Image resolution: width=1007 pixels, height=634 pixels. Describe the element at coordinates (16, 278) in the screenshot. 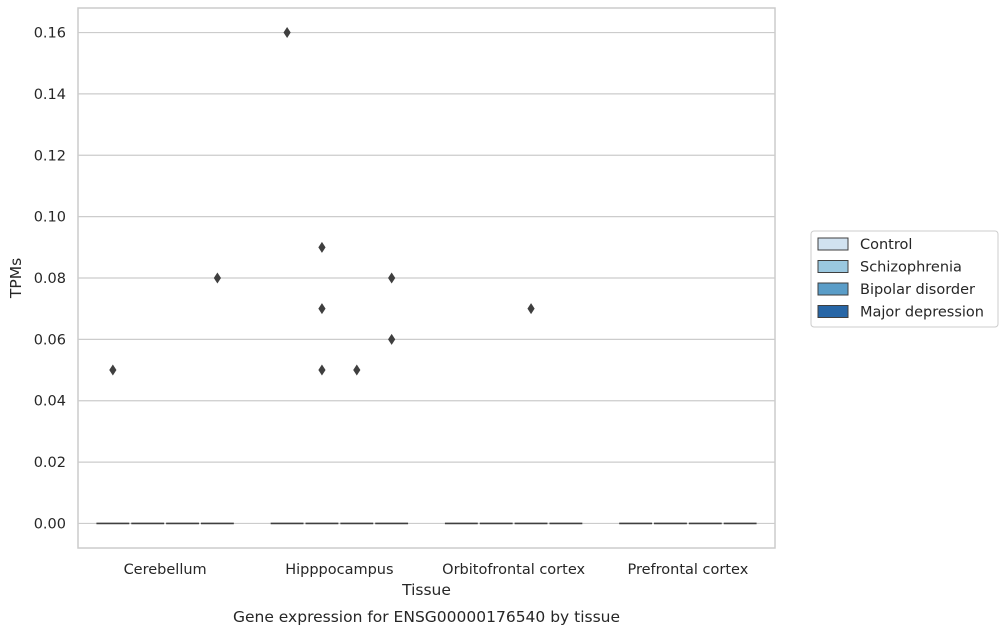

I see `y-axis-label: TPMs` at that location.